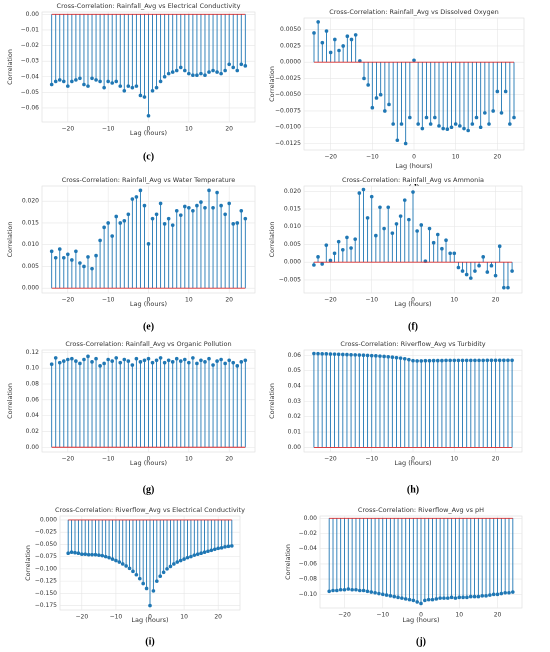  I want to click on x-tick-label: −10, so click(371, 300).